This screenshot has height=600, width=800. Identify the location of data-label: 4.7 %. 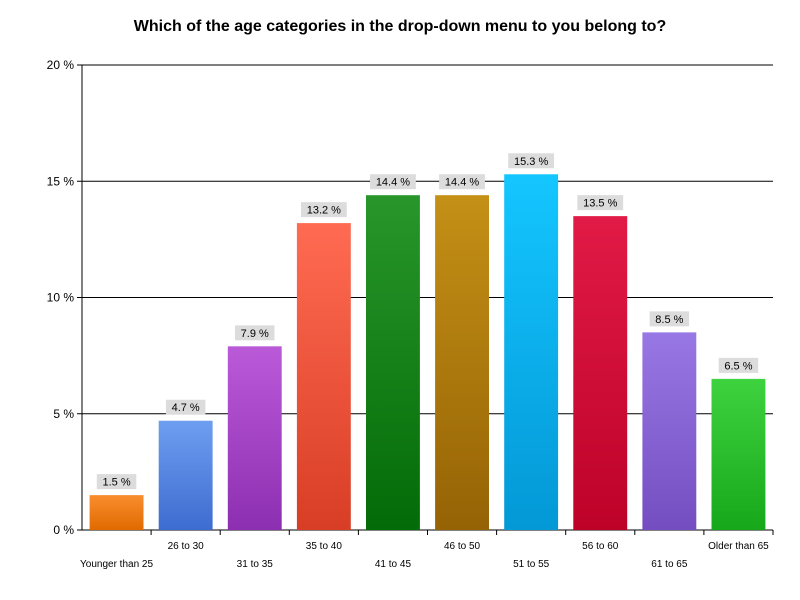
(186, 408).